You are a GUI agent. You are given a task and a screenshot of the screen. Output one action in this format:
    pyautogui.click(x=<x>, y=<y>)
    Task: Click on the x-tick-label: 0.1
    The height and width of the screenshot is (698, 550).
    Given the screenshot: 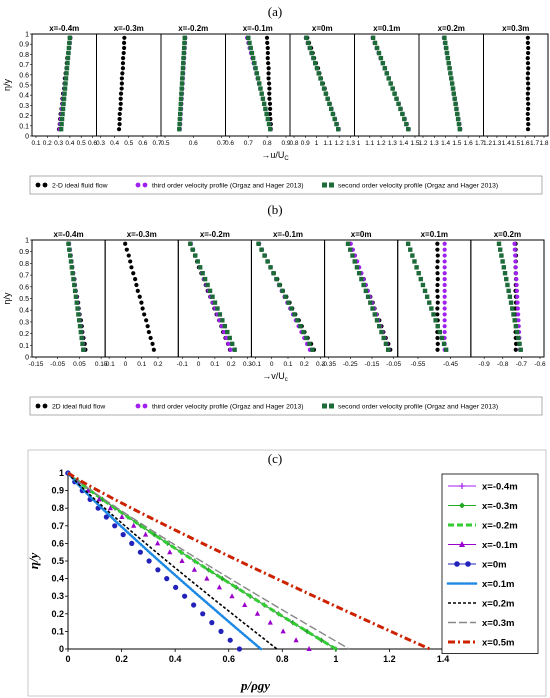 What is the action you would take?
    pyautogui.click(x=214, y=364)
    